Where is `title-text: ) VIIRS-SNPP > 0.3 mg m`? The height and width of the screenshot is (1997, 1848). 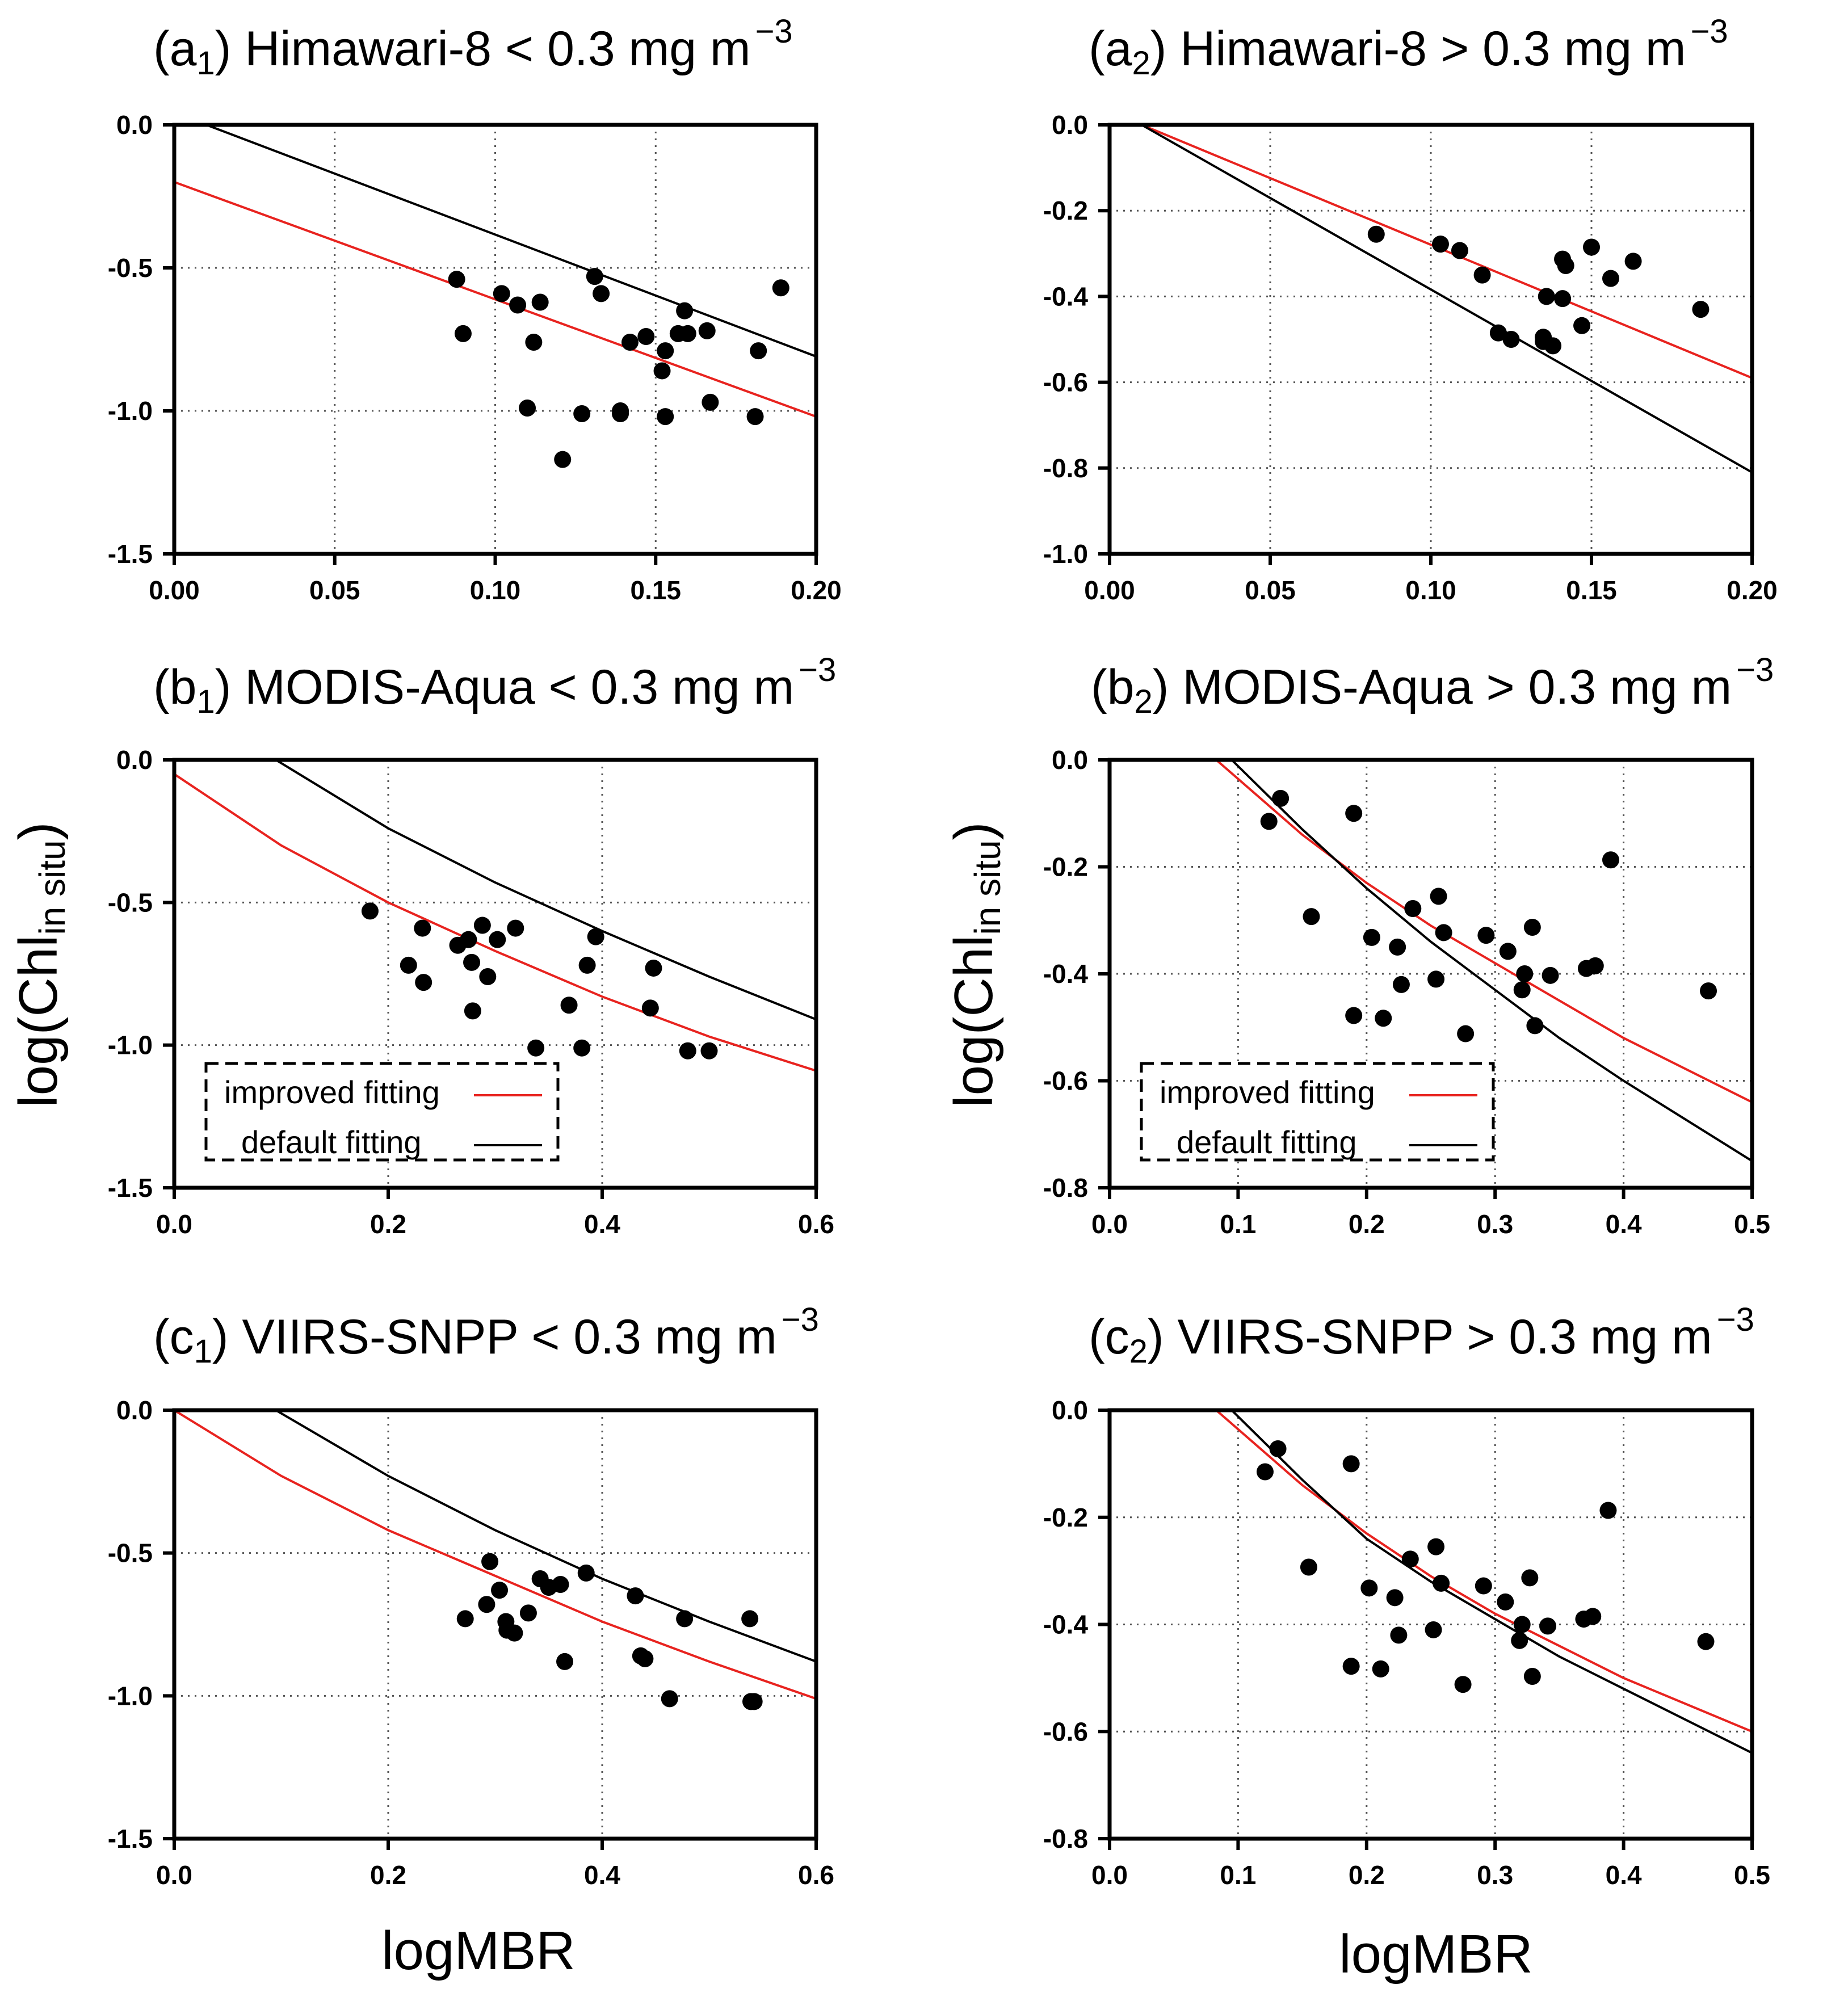 title-text: ) VIIRS-SNPP > 0.3 mg m is located at coordinates (1430, 1337).